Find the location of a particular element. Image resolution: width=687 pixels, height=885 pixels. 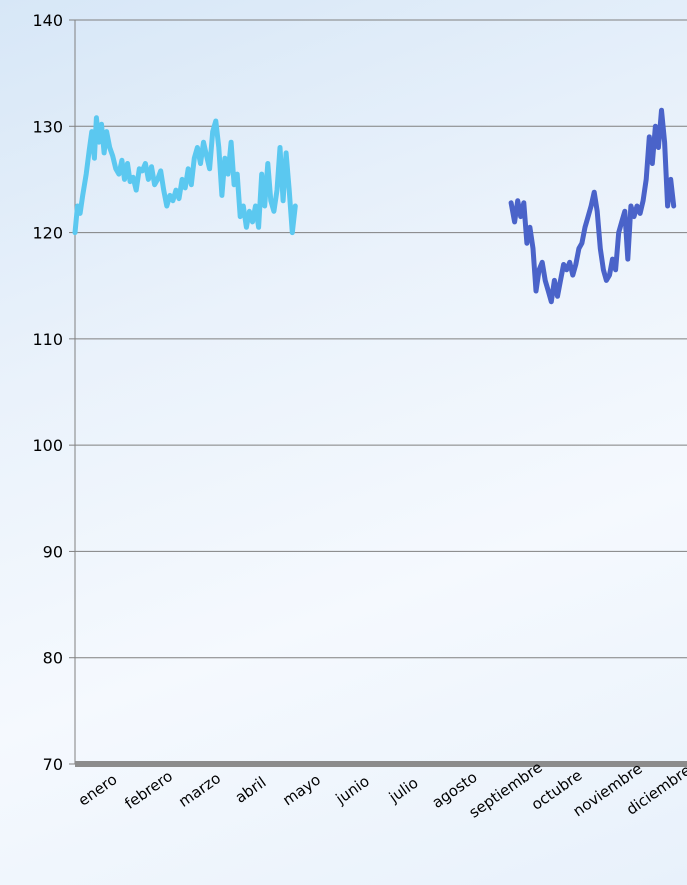

y-tick-label: 90 is located at coordinates (53, 551).